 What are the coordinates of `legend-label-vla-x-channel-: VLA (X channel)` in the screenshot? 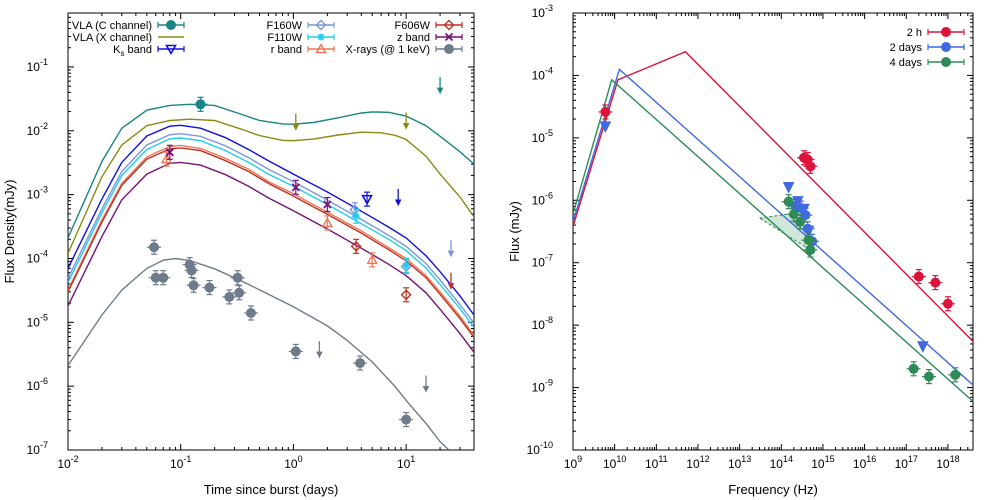 It's located at (113, 38).